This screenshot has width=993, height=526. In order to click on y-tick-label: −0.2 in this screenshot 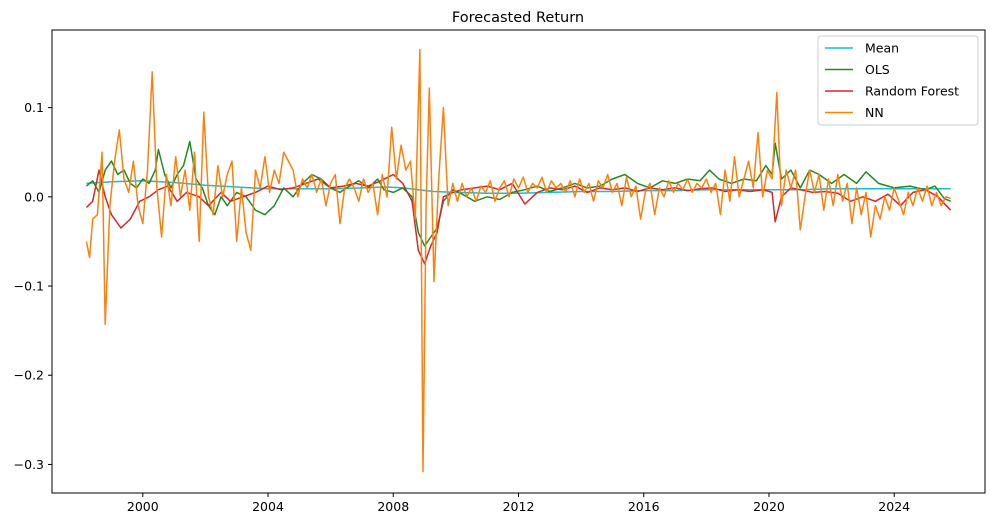, I will do `click(29, 375)`.